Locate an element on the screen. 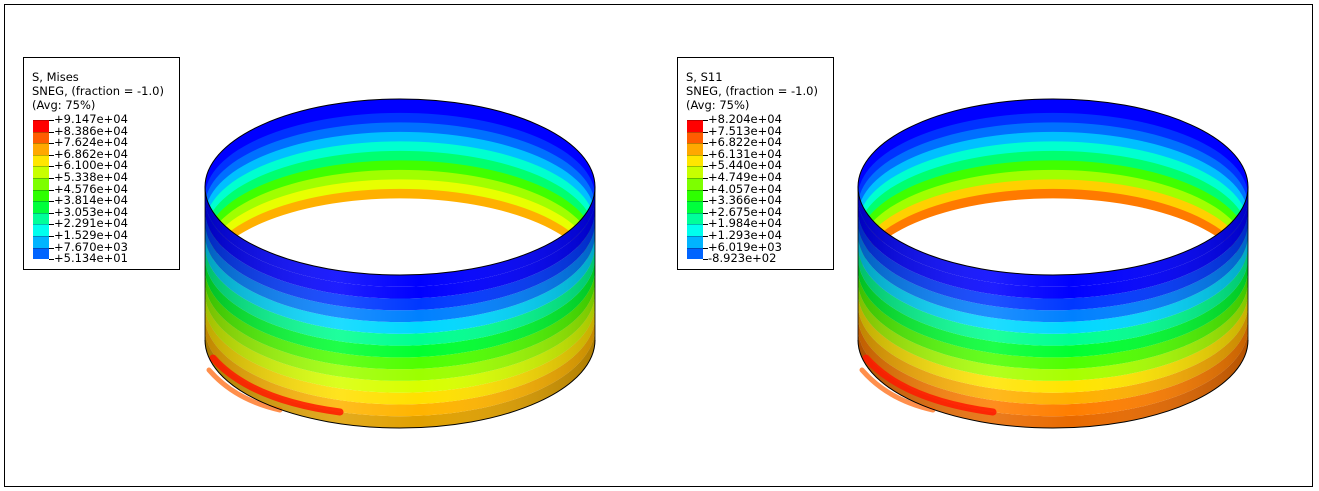 The image size is (1319, 491). legend-header: S, S11 SNEG, (fraction = -1.0) (Avg: 75%) is located at coordinates (752, 91).